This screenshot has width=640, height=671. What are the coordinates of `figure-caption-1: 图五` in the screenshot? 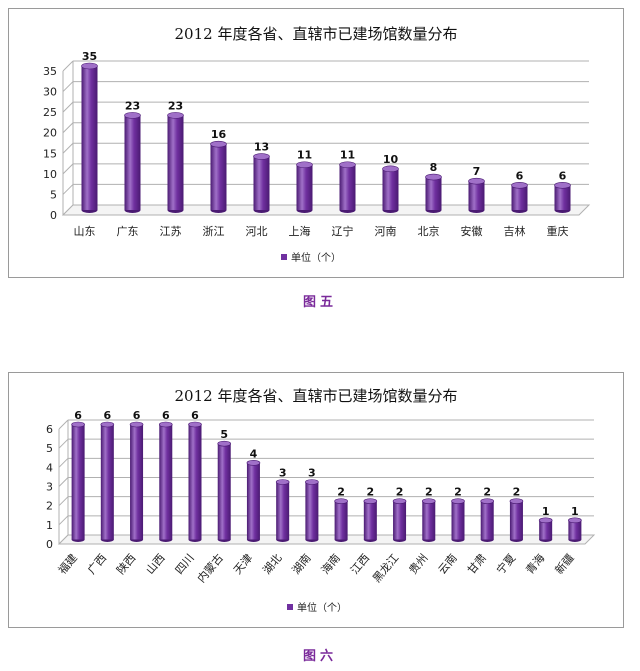 It's located at (319, 302).